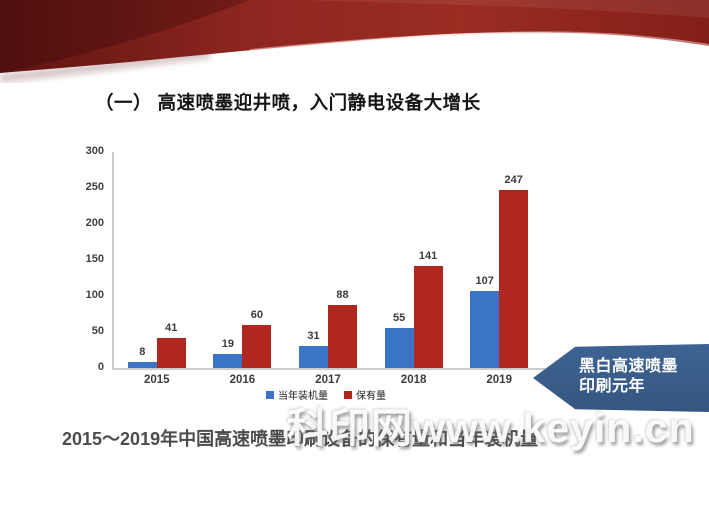 Image resolution: width=709 pixels, height=531 pixels. Describe the element at coordinates (270, 394) in the screenshot. I see `legend-swatch-blue` at that location.